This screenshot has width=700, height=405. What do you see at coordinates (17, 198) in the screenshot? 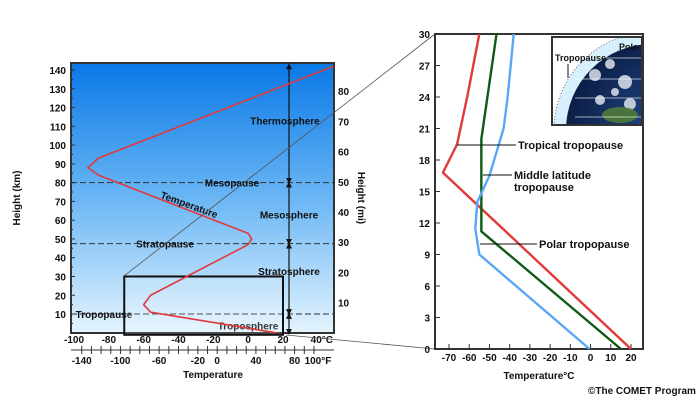
I see `y-axis-title-km: Height (km)` at bounding box center [17, 198].